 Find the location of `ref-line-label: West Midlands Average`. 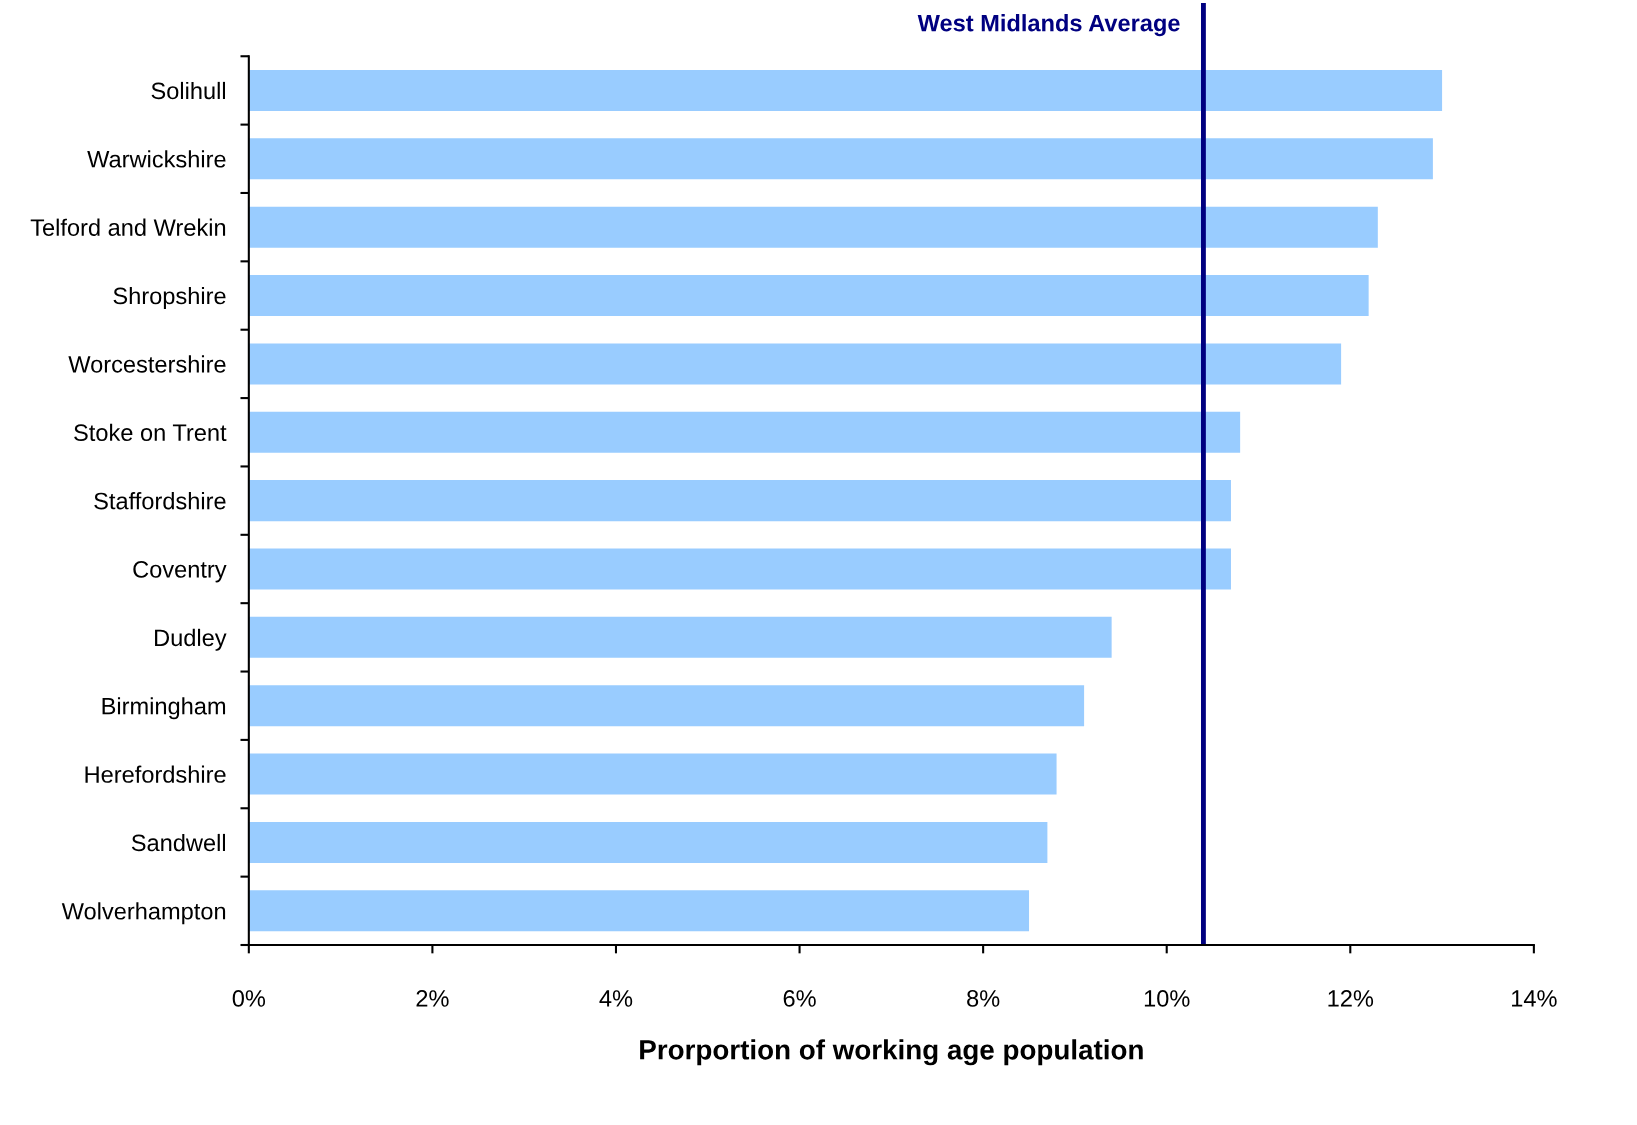

ref-line-label: West Midlands Average is located at coordinates (1048, 25).